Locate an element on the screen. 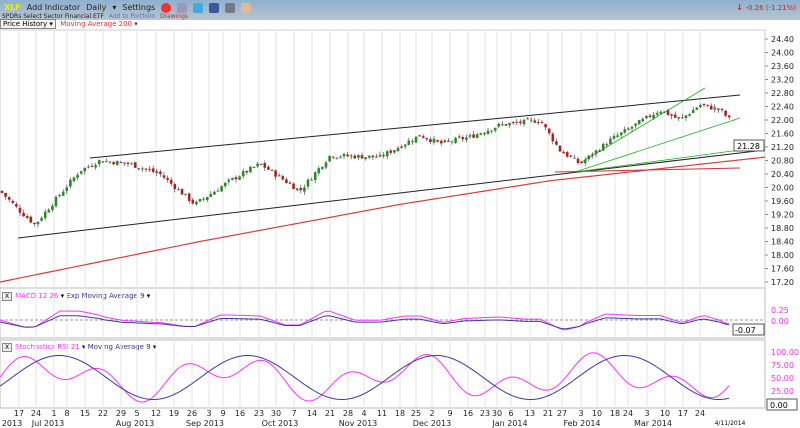  price-tick-label: 22.80 is located at coordinates (782, 93).